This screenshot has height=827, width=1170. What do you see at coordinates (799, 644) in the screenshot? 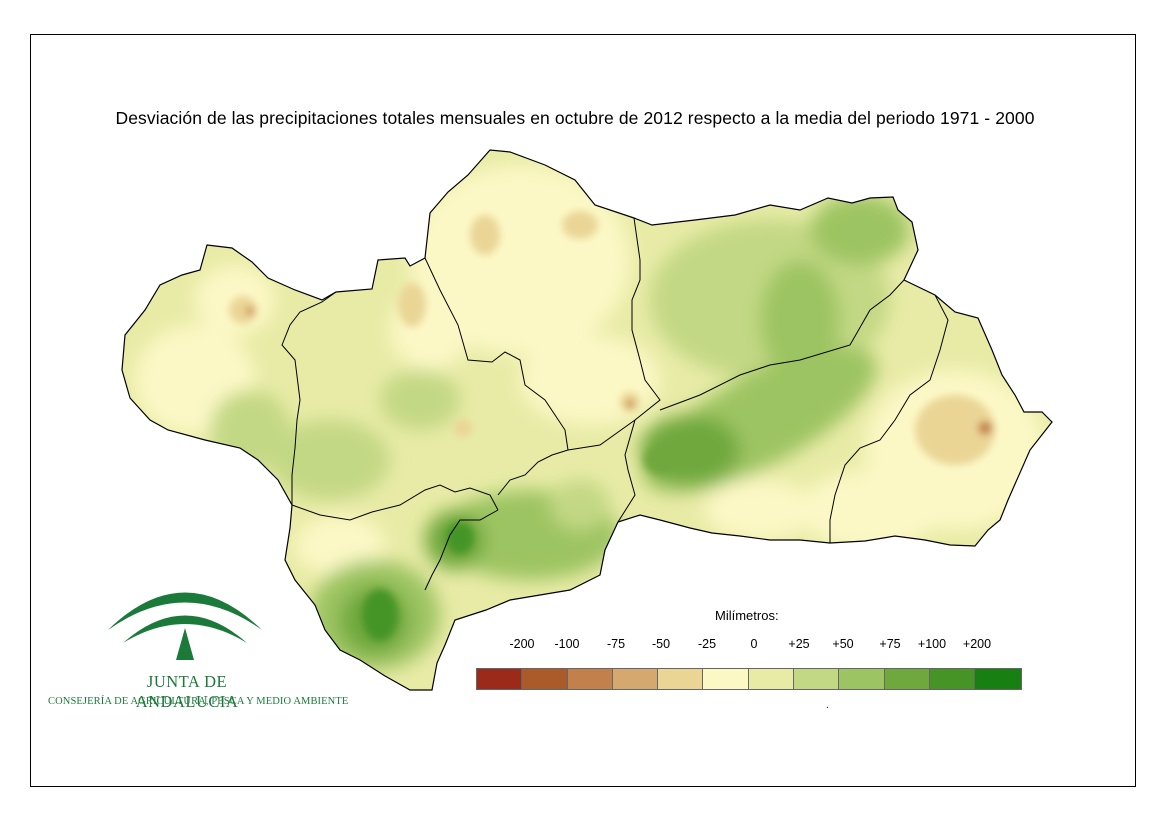
I see `legend-label: +25` at bounding box center [799, 644].